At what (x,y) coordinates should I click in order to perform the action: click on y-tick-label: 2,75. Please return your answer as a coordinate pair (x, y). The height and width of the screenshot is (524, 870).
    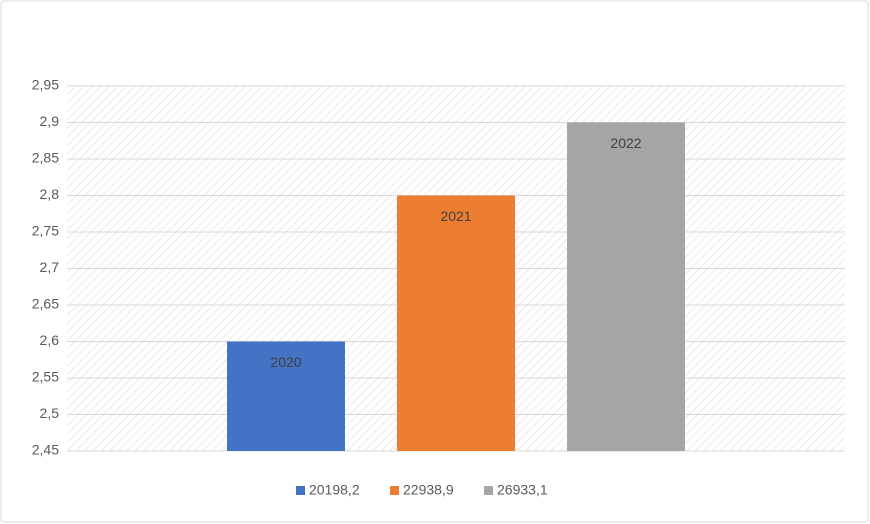
    Looking at the image, I should click on (45, 231).